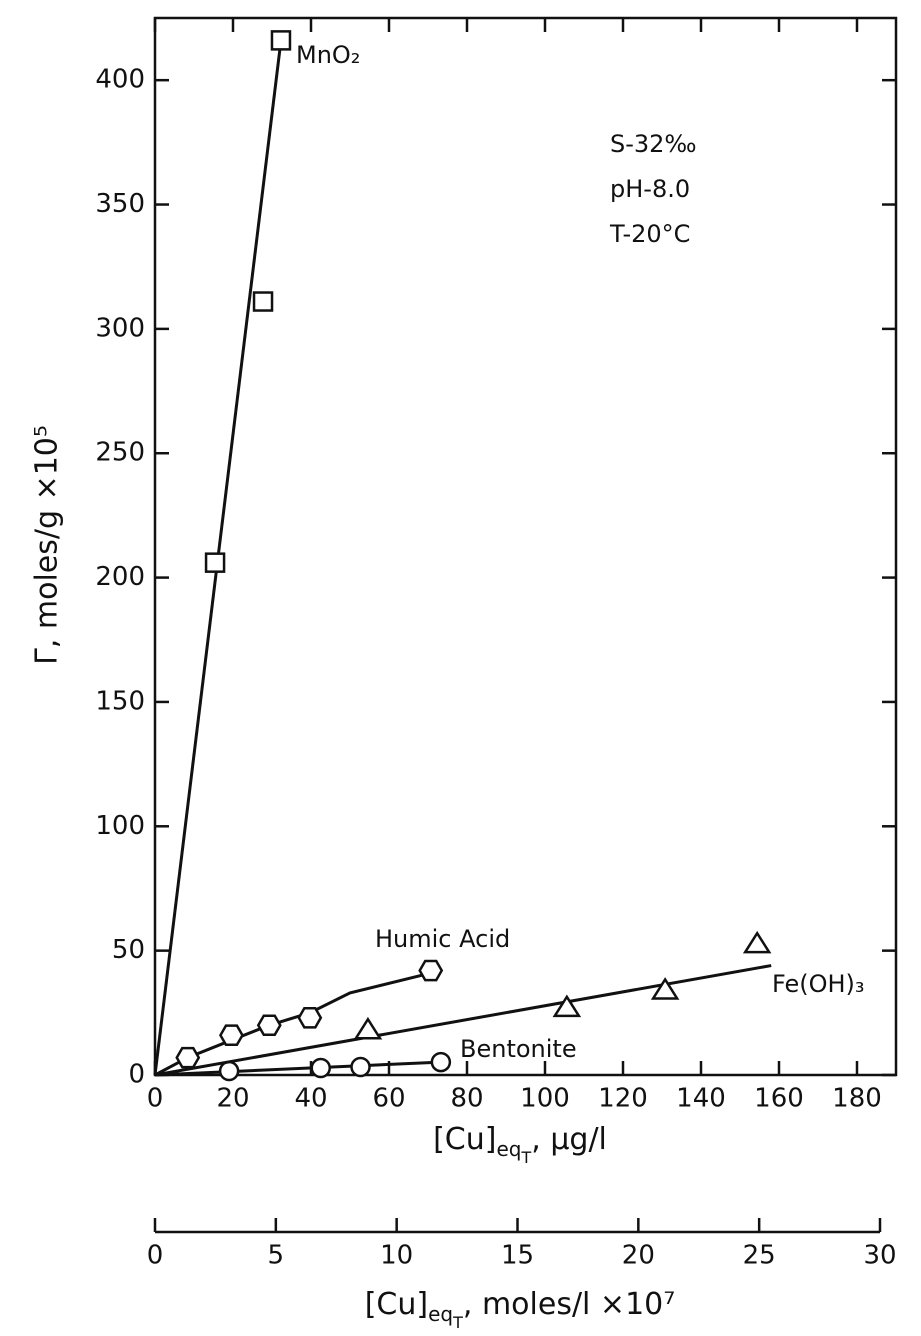  Describe the element at coordinates (650, 189) in the screenshot. I see `annotation: pH-8.0` at that location.